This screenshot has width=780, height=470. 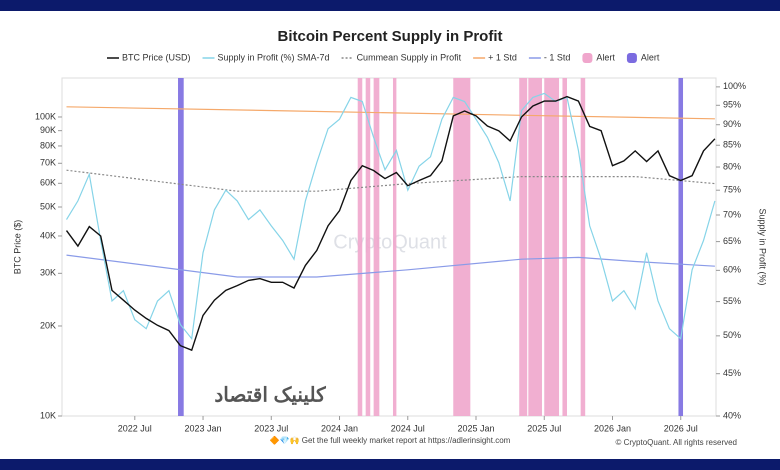 What do you see at coordinates (17, 247) in the screenshot?
I see `y-axis-title: BTC Price ($)` at bounding box center [17, 247].